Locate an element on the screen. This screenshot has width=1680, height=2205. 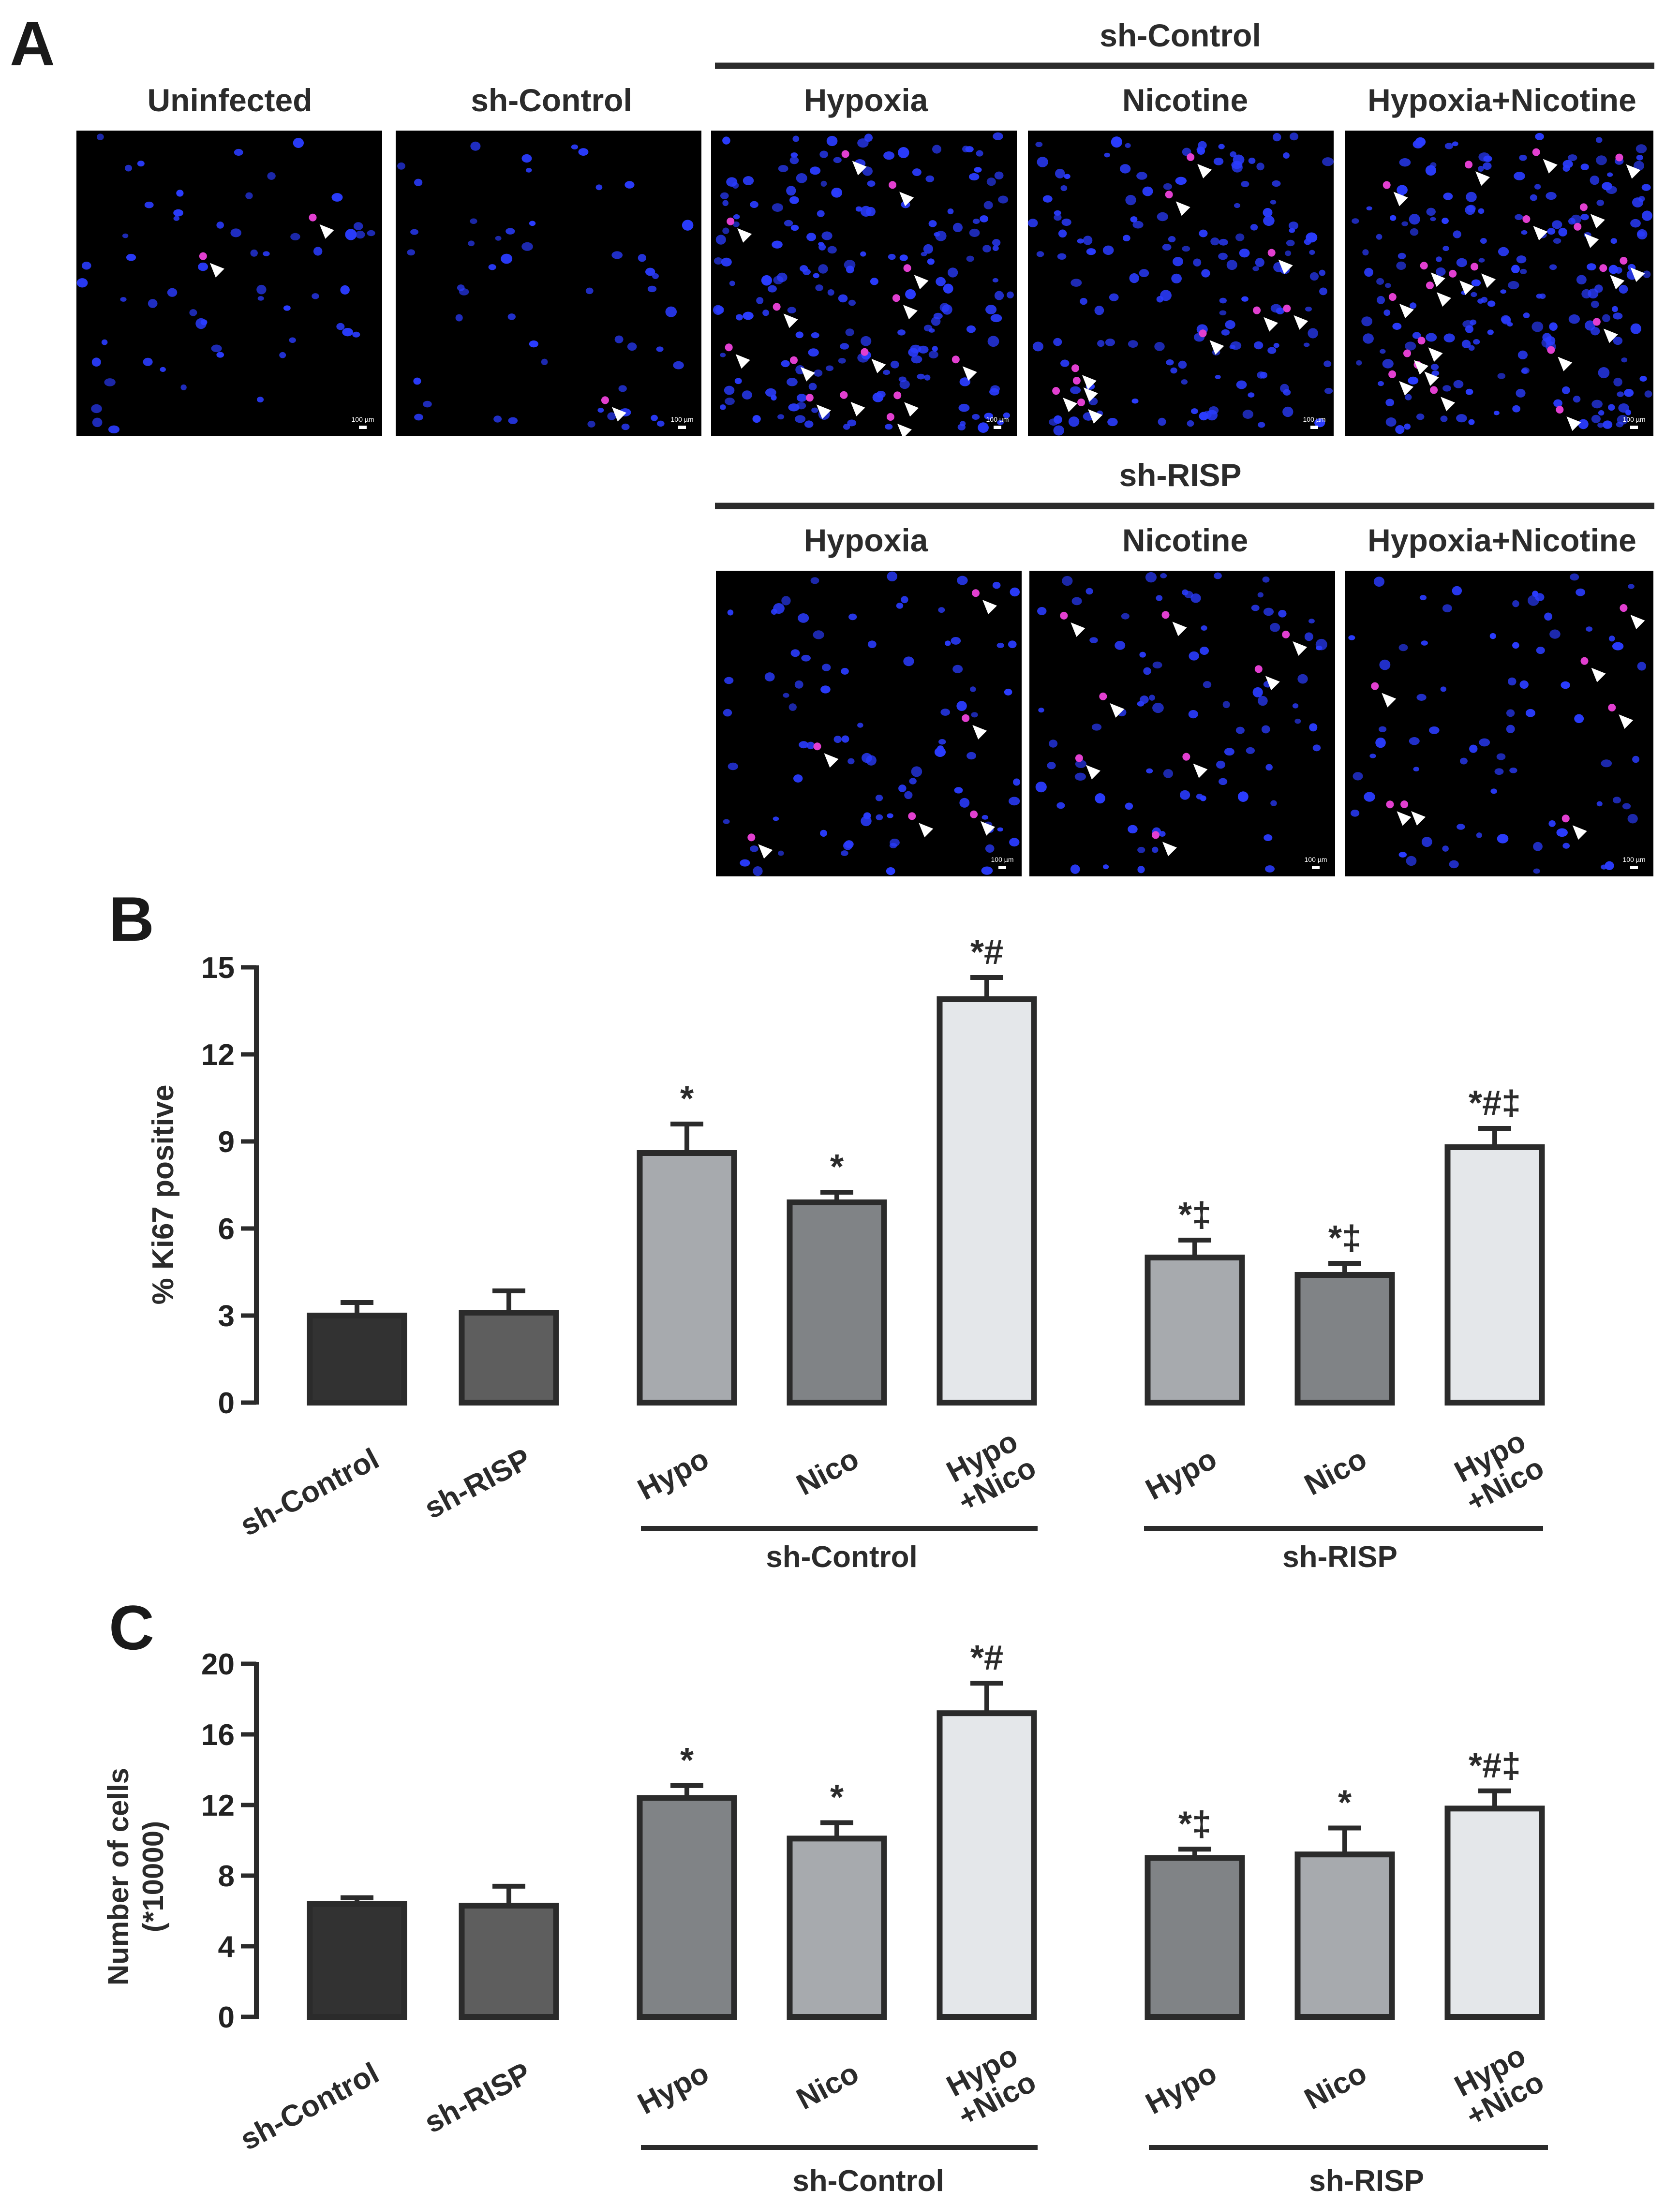
x-tick-label-2: Hypo is located at coordinates (673, 1474).